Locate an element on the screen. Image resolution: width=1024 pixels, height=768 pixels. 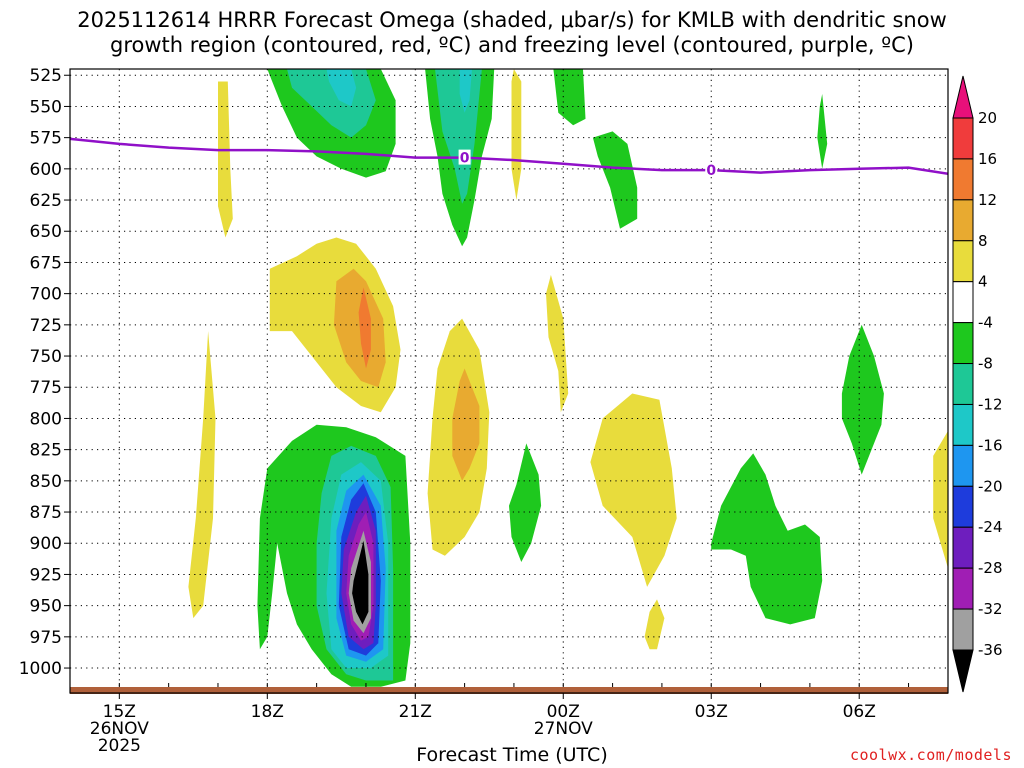
y-tick-label-925: 925 is located at coordinates (46, 575).